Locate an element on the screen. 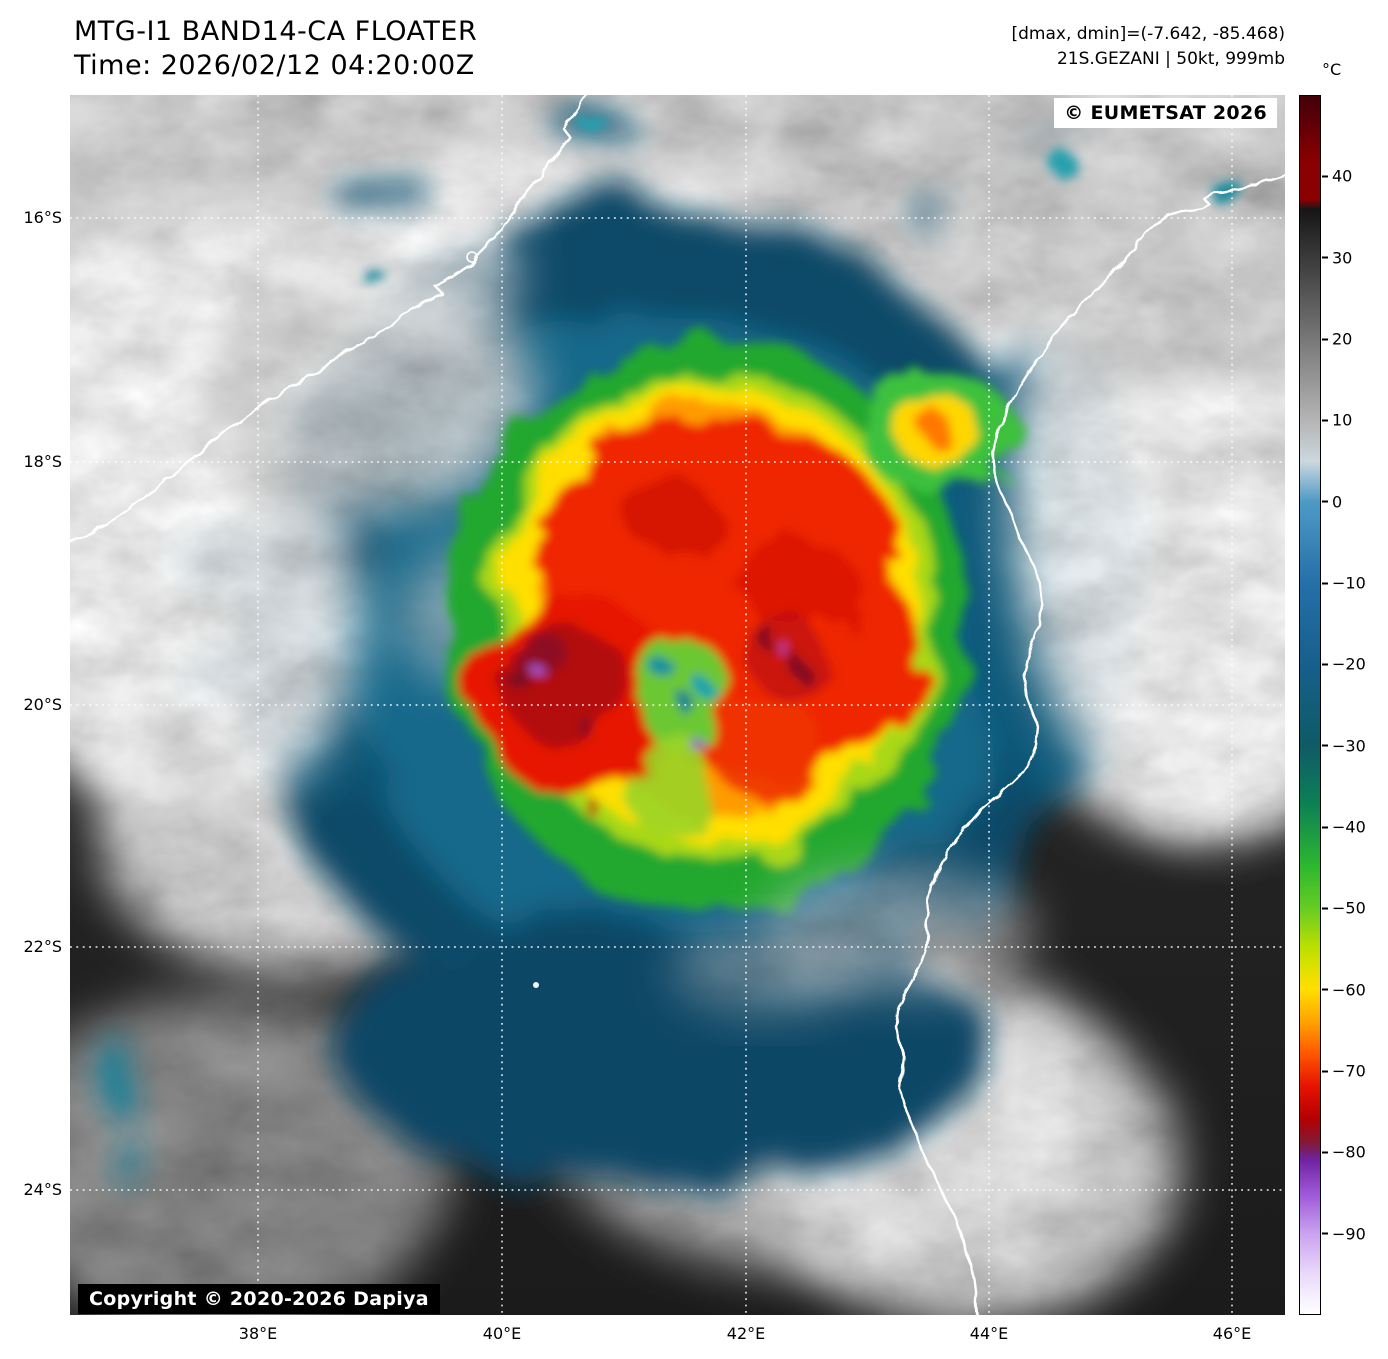  cb-tick: −70 is located at coordinates (1344, 1071).